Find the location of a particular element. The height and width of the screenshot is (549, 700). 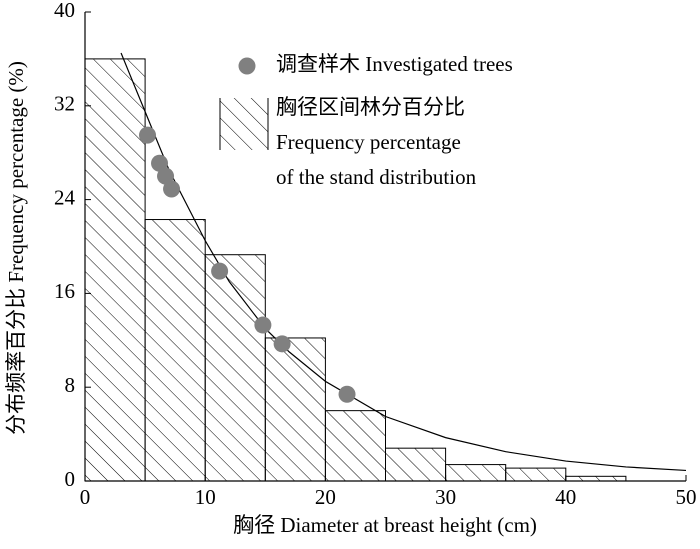

x-tick-label: 40 is located at coordinates (565, 497).